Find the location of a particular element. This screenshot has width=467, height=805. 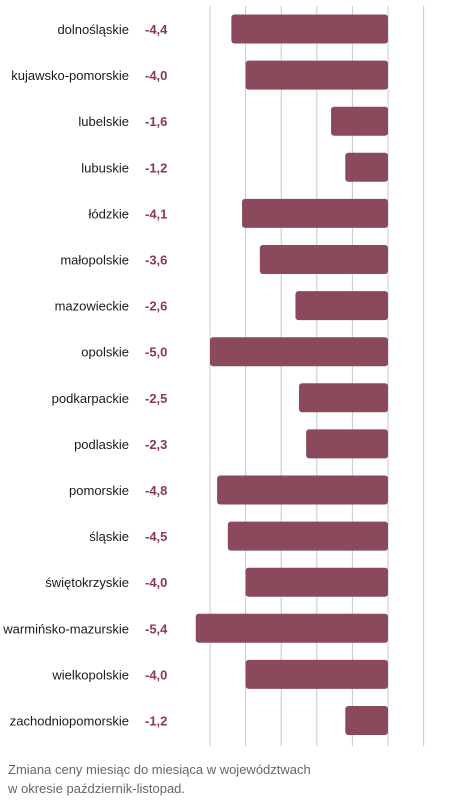

category-label: łódzkie is located at coordinates (109, 213).